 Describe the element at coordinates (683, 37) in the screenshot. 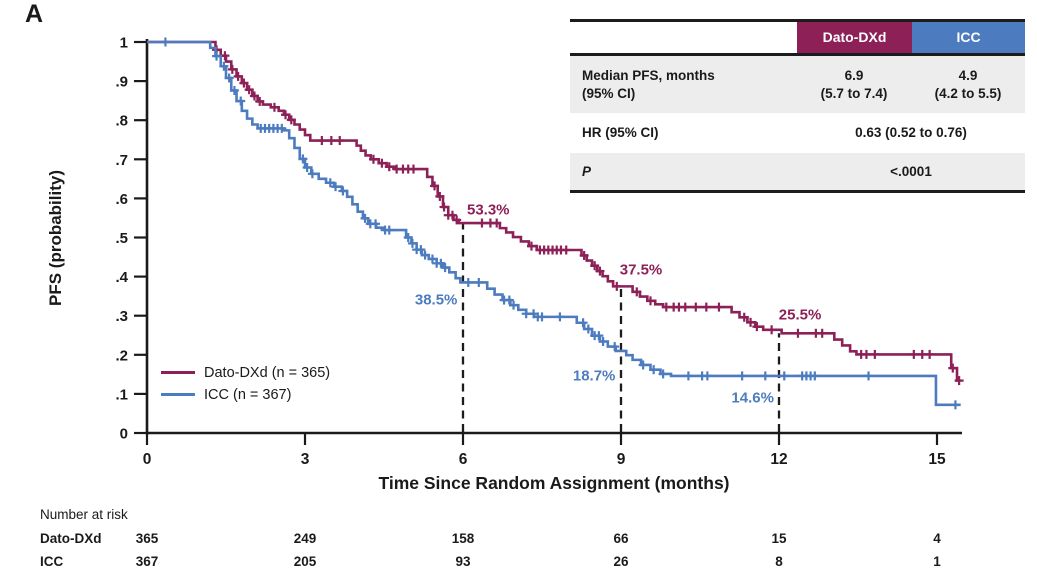

I see `stats-header-empty-cell` at that location.